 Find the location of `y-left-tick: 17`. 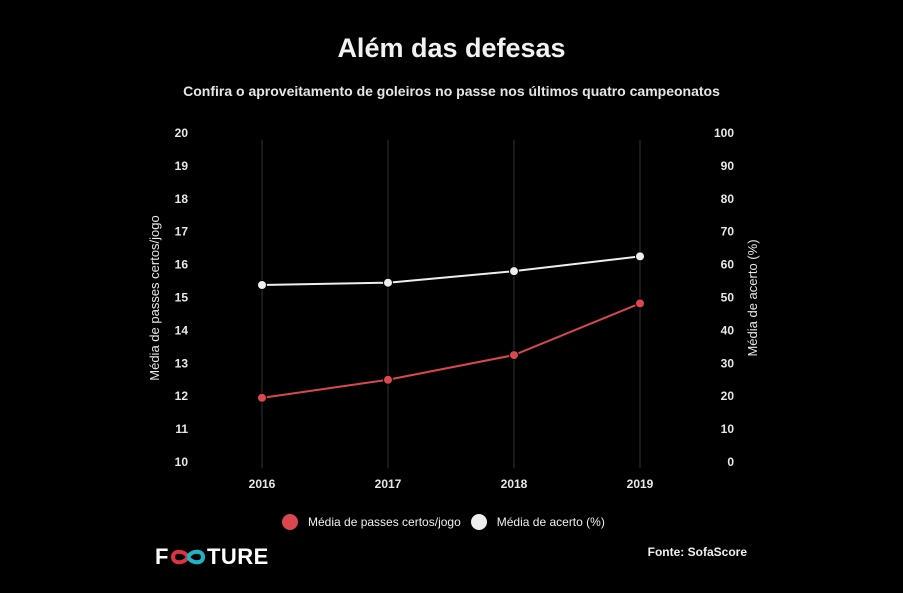

y-left-tick: 17 is located at coordinates (182, 232).